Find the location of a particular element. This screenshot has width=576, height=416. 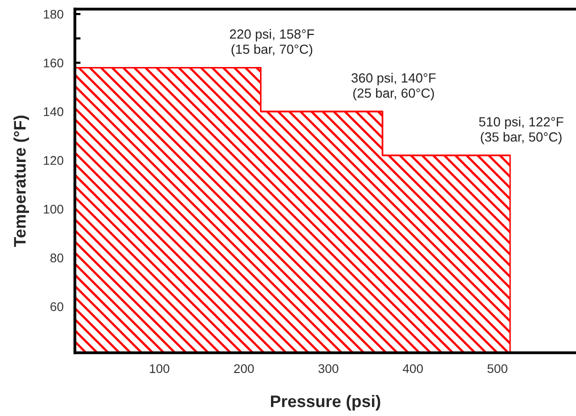

y-tick-label: 120 is located at coordinates (54, 160).